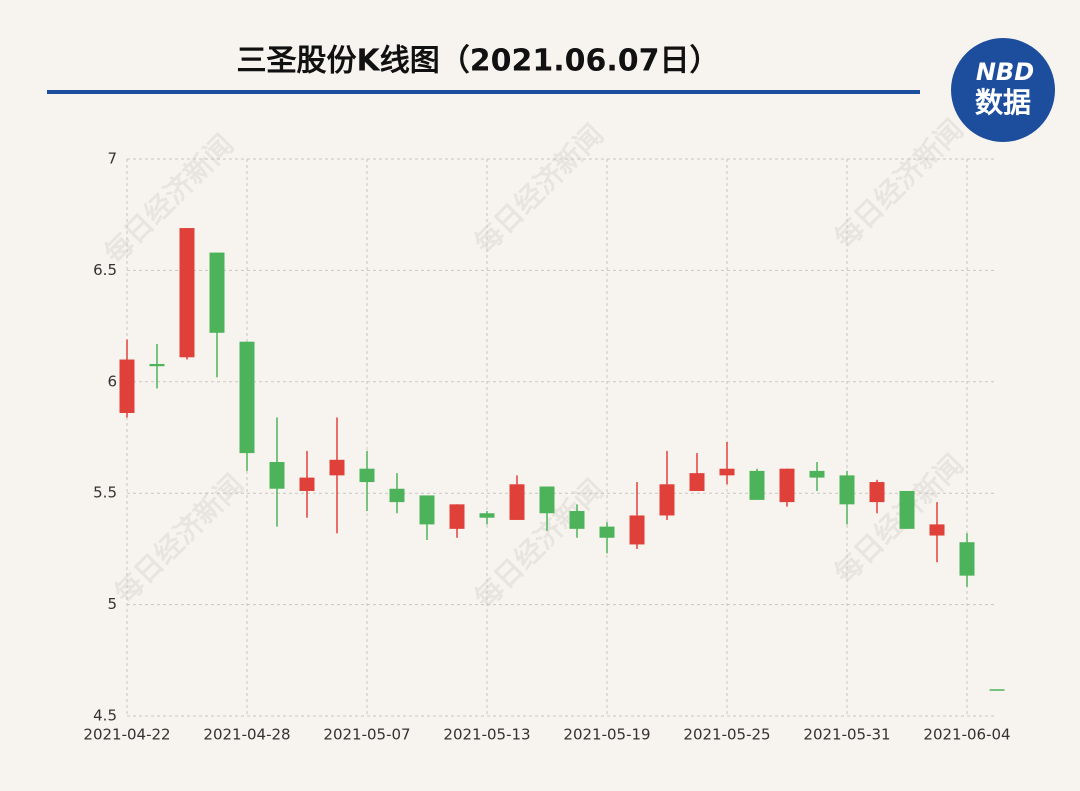  Describe the element at coordinates (483, 92) in the screenshot. I see `title-rule` at that location.